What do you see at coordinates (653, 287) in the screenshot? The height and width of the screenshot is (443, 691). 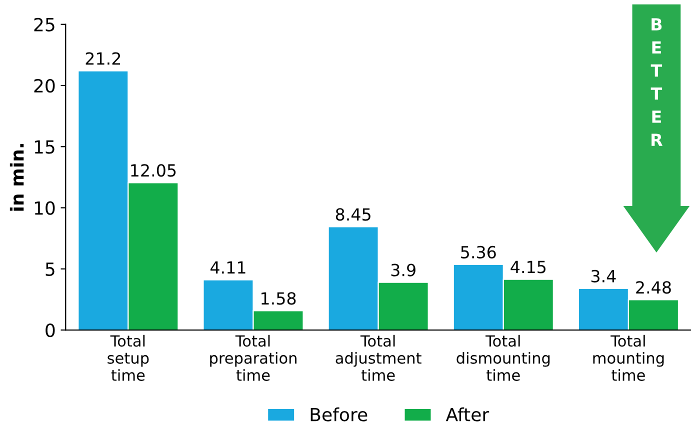 I see `data-label: 2.48` at bounding box center [653, 287].